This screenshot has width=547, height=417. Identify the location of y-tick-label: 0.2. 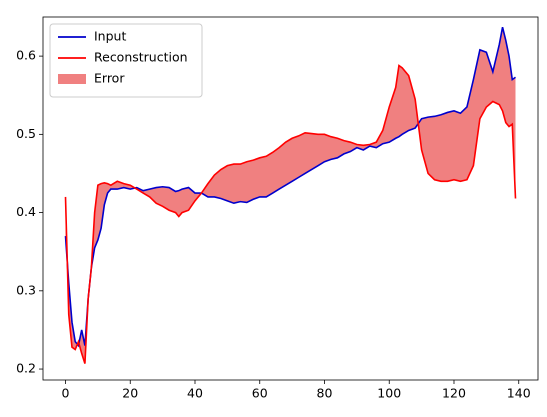
(26, 368).